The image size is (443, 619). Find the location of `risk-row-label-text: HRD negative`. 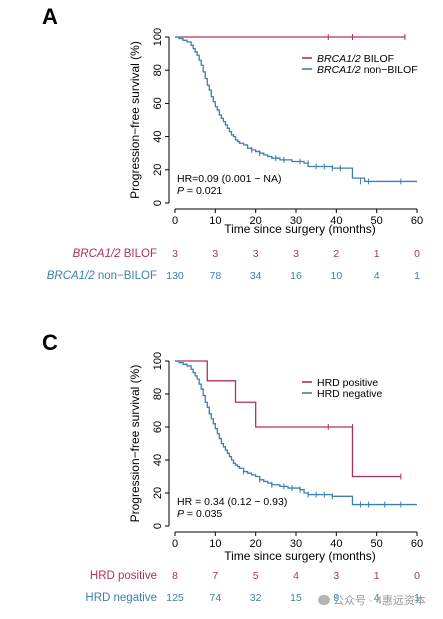

risk-row-label-text: HRD negative is located at coordinates (121, 598).